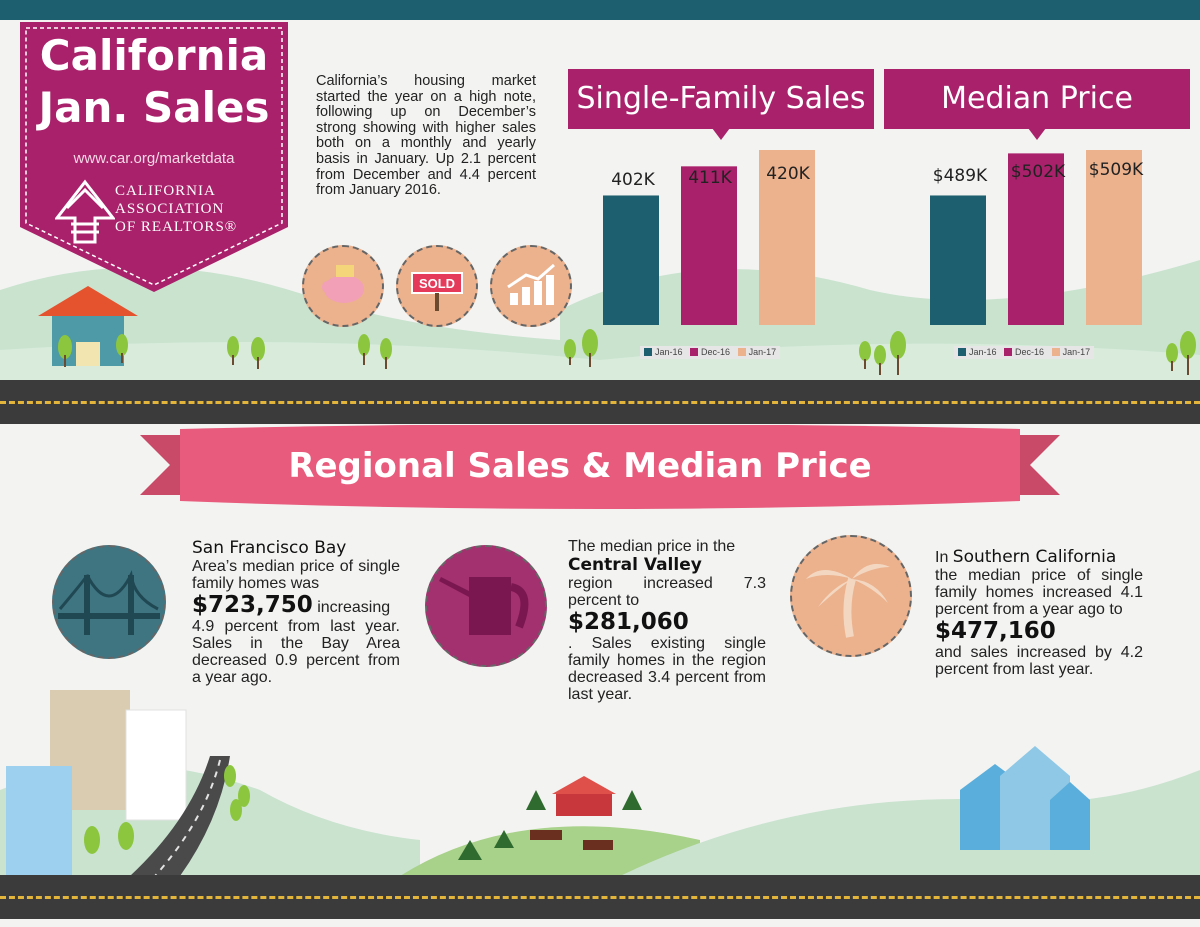 The height and width of the screenshot is (927, 1200). I want to click on central-price: $281,060, so click(628, 622).